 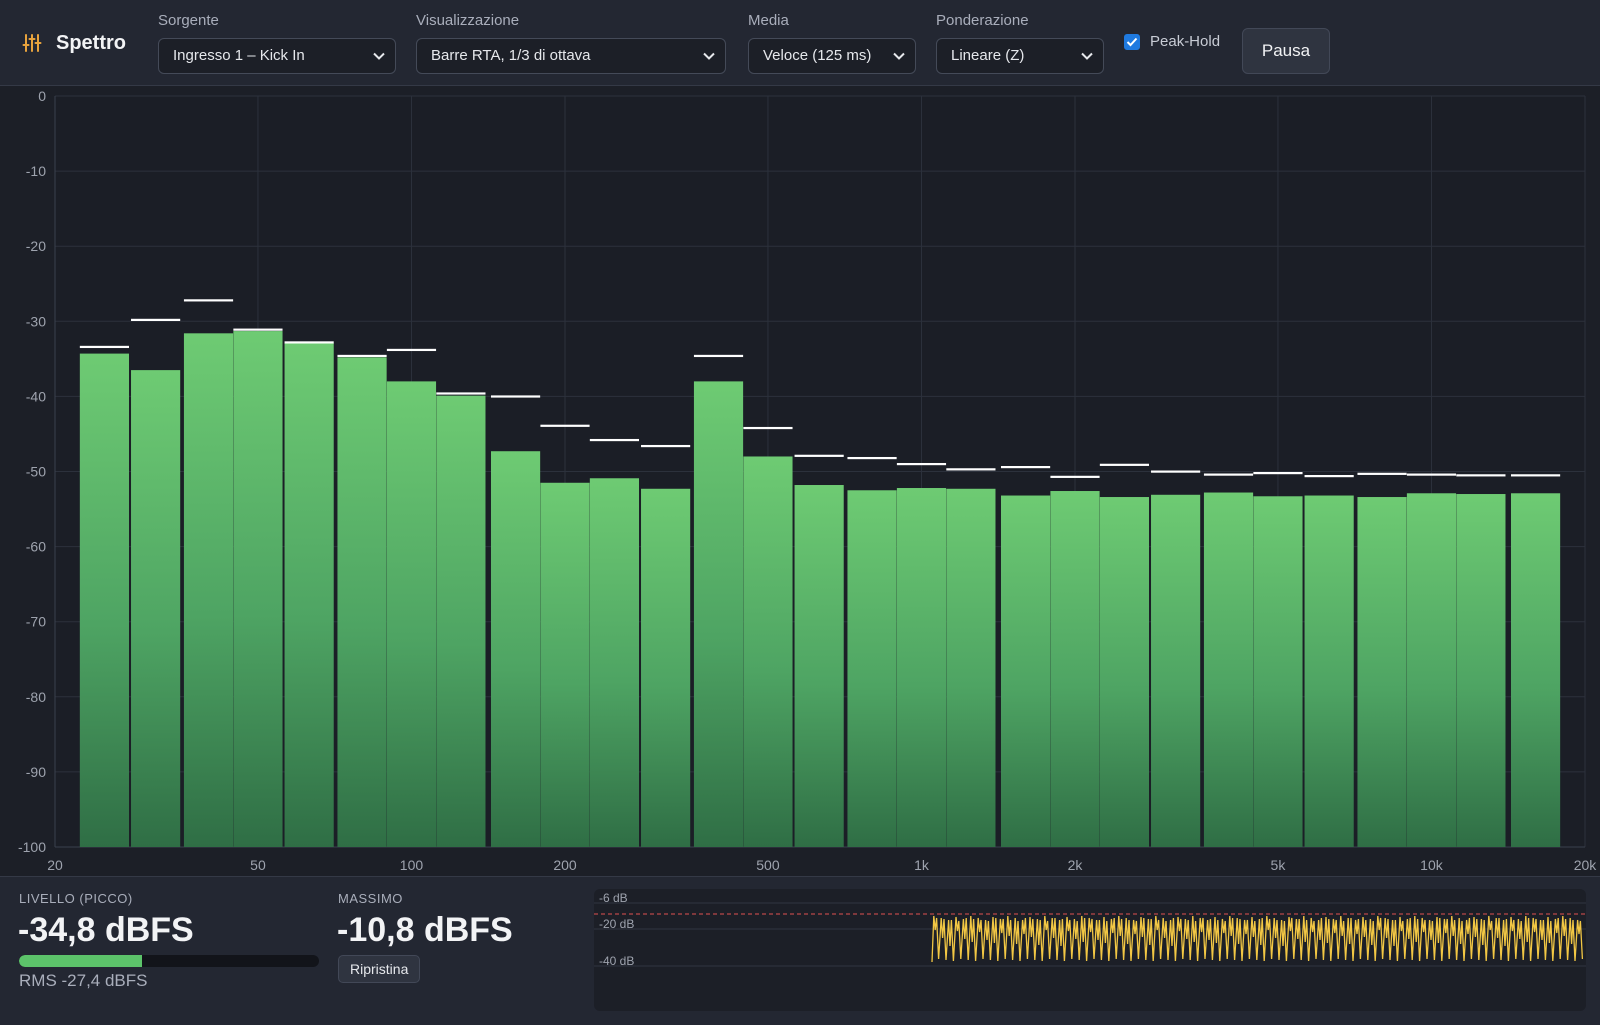 I want to click on x-tick-label: 20, so click(x=55, y=865).